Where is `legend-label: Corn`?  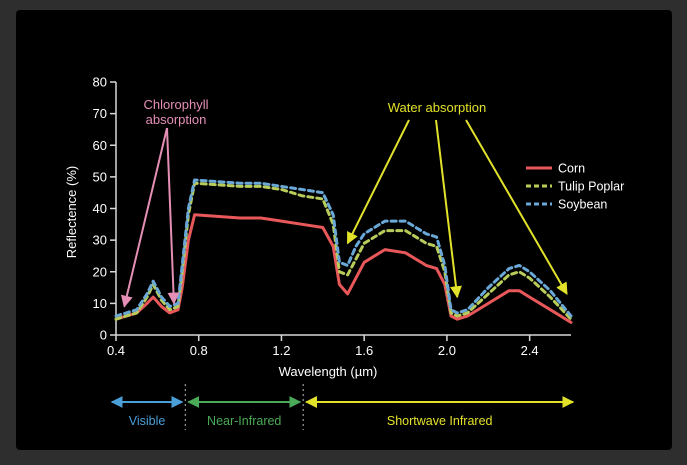 legend-label: Corn is located at coordinates (571, 169).